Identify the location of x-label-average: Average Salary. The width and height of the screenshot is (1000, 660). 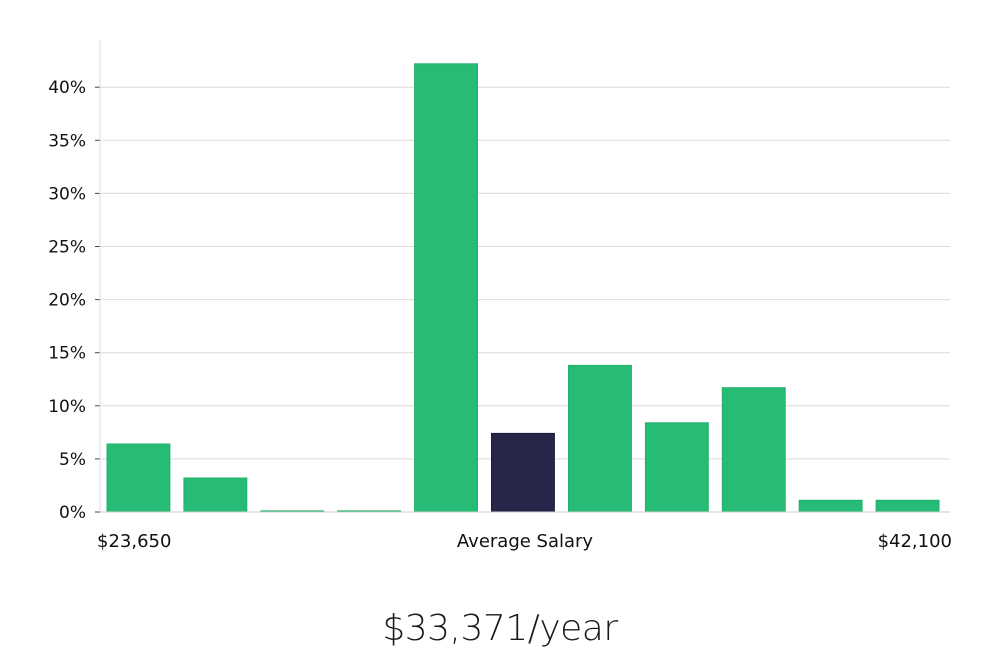
(525, 541).